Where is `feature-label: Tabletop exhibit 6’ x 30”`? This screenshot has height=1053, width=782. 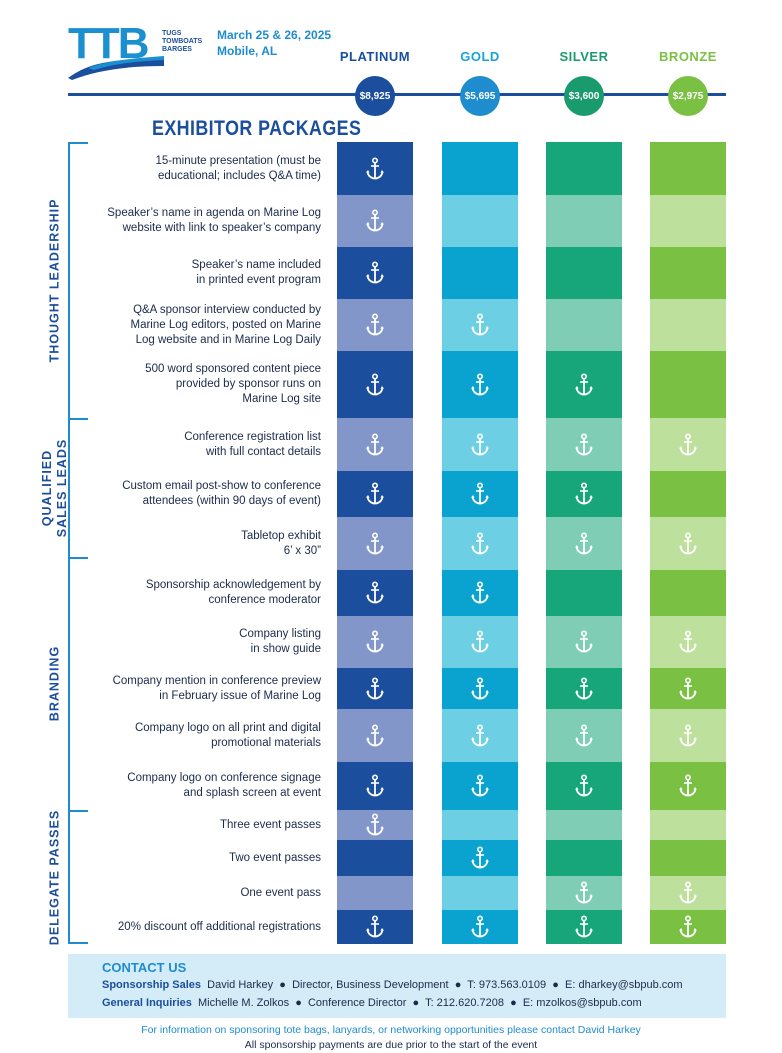 feature-label: Tabletop exhibit 6’ x 30” is located at coordinates (281, 543).